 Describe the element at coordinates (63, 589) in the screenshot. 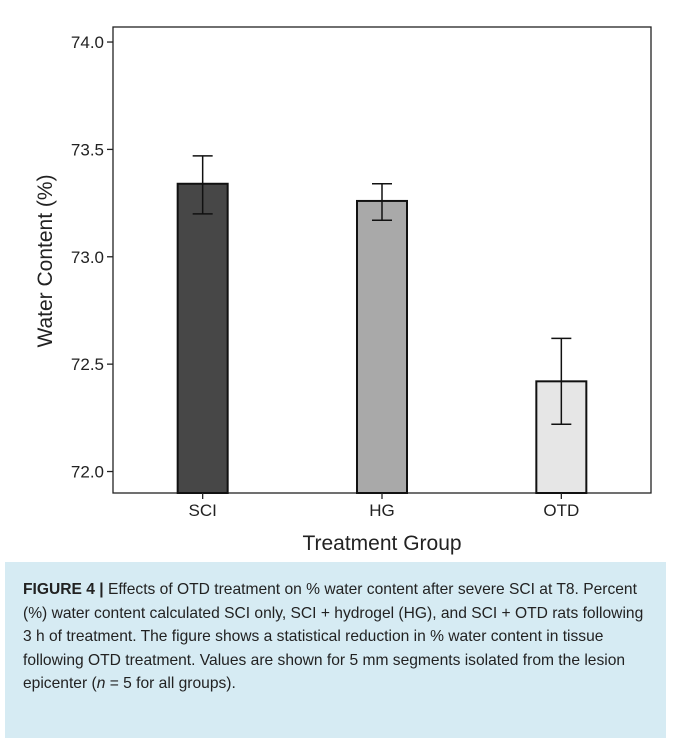

I see `caption-figure-label: FIGURE 4 |` at that location.